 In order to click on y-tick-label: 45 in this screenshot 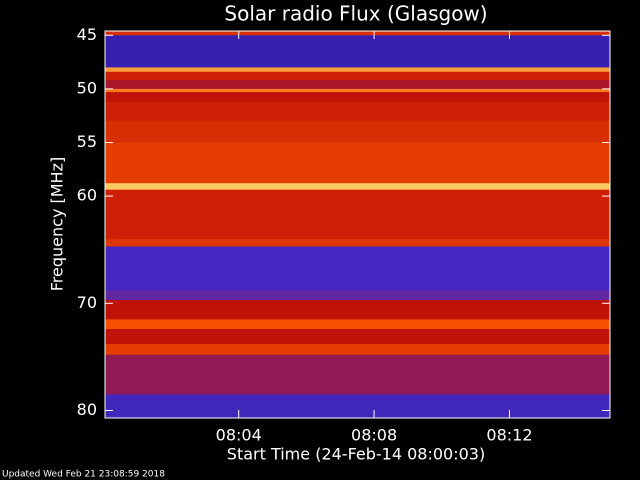, I will do `click(87, 34)`.